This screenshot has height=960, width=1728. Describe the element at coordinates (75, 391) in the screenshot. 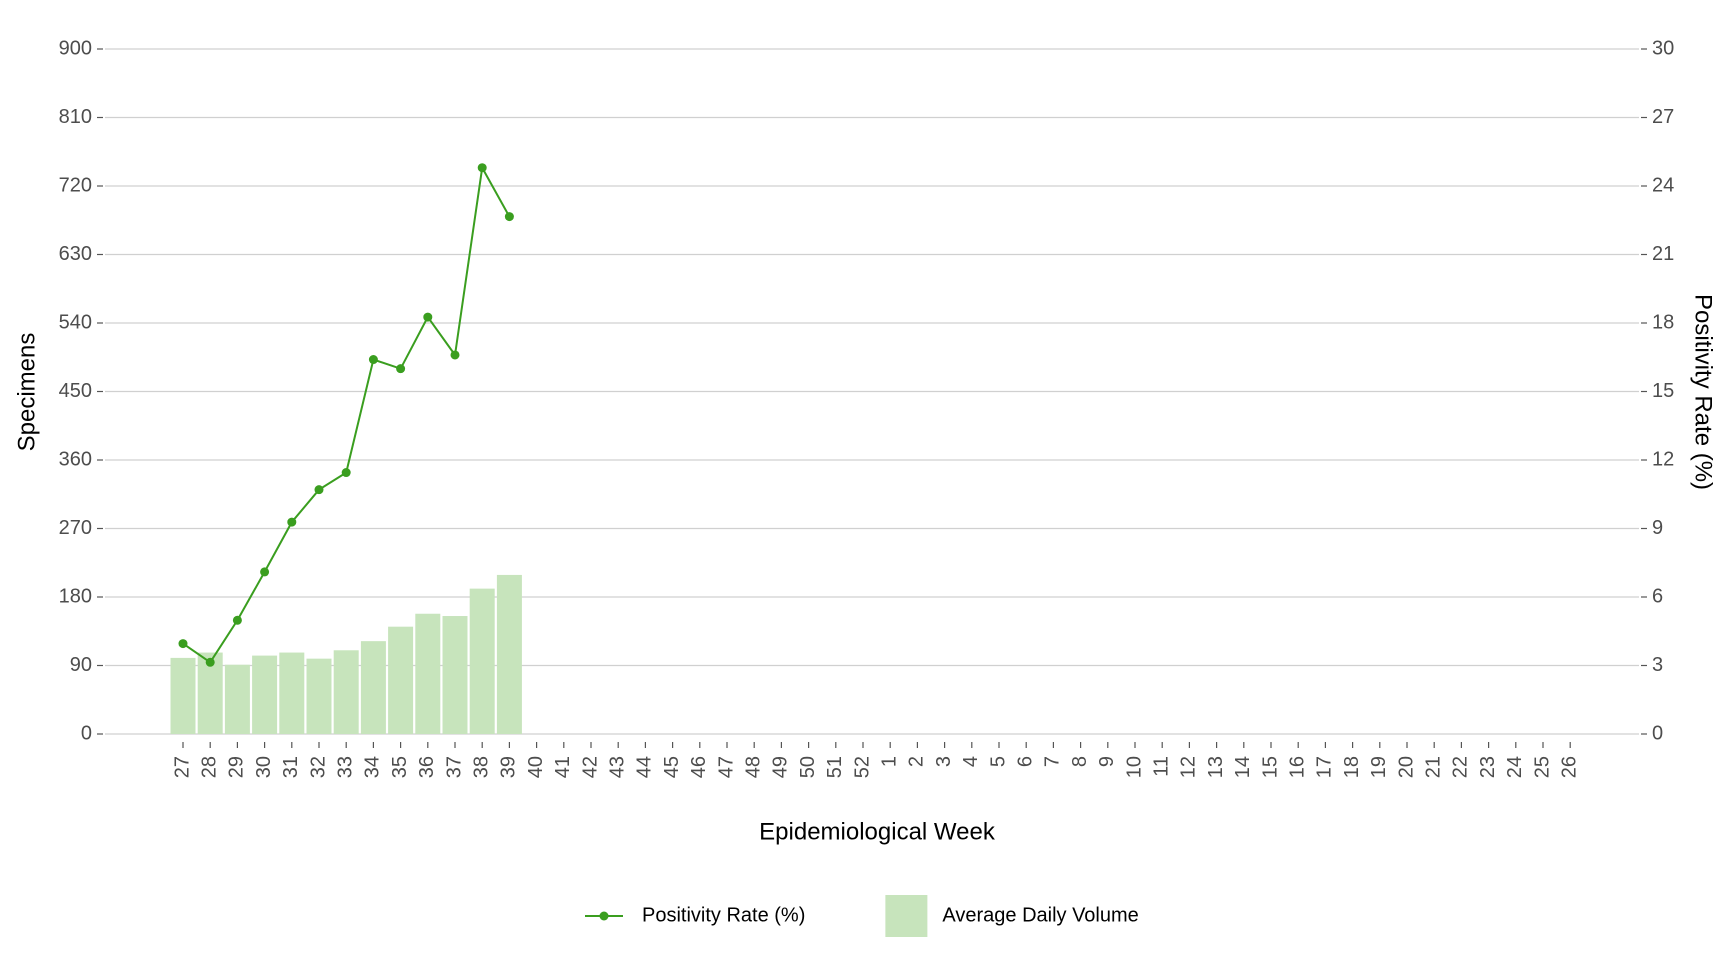

I see `y-tick-label: 450` at that location.